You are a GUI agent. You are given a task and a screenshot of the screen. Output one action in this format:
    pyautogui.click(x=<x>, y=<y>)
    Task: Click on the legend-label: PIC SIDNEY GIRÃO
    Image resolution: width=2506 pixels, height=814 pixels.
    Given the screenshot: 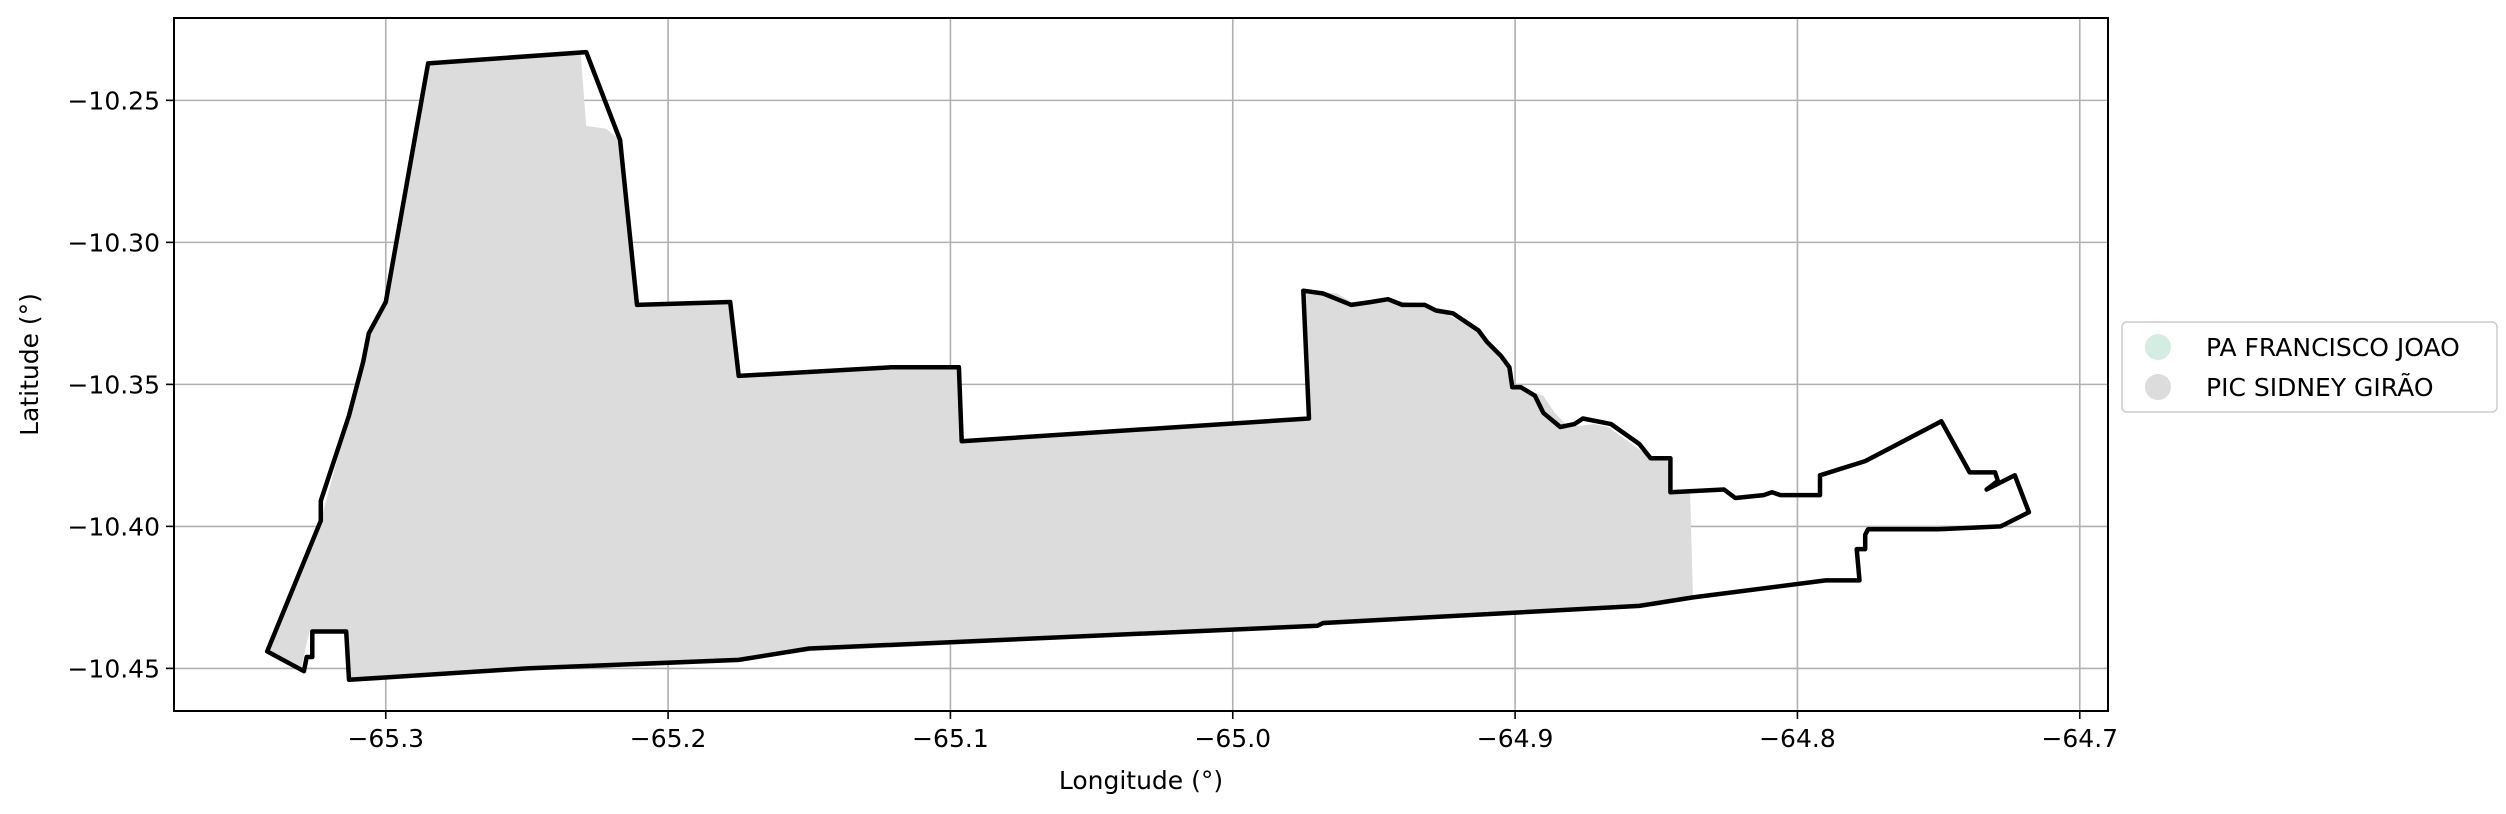 What is the action you would take?
    pyautogui.click(x=2320, y=387)
    